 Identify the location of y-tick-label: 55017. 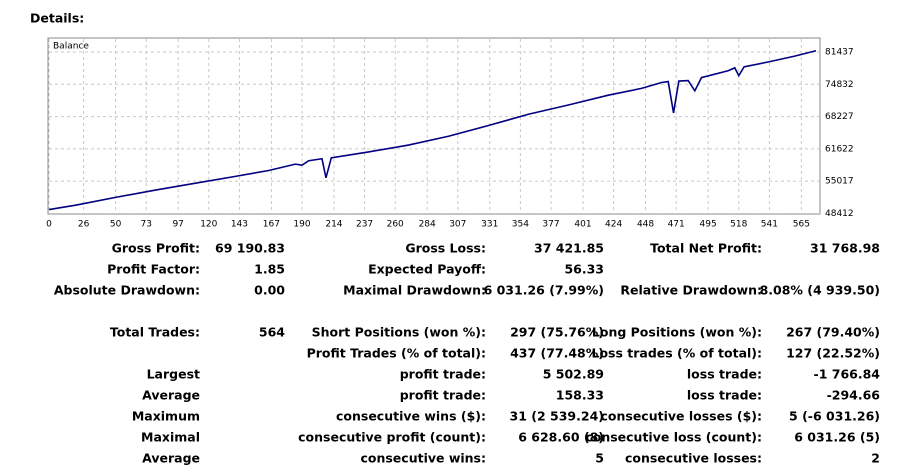
(839, 182).